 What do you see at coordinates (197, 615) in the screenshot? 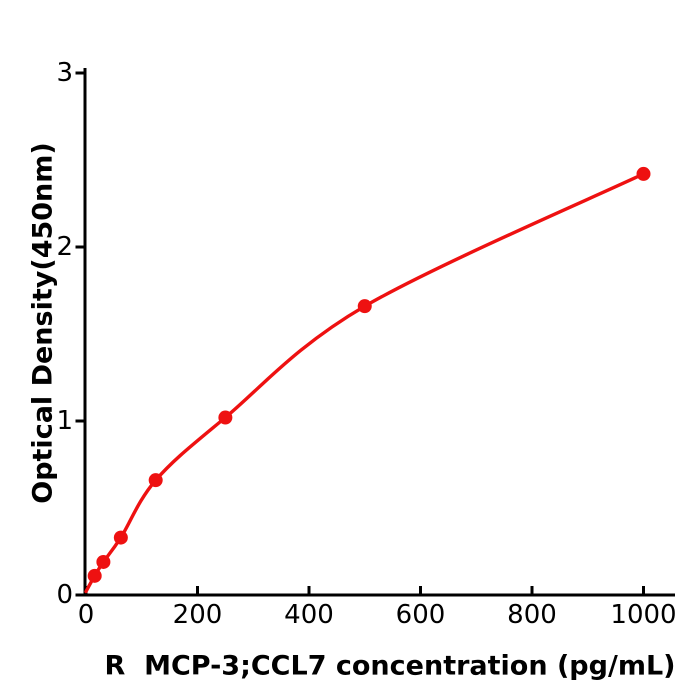
I see `x-tick-label: 200` at bounding box center [197, 615].